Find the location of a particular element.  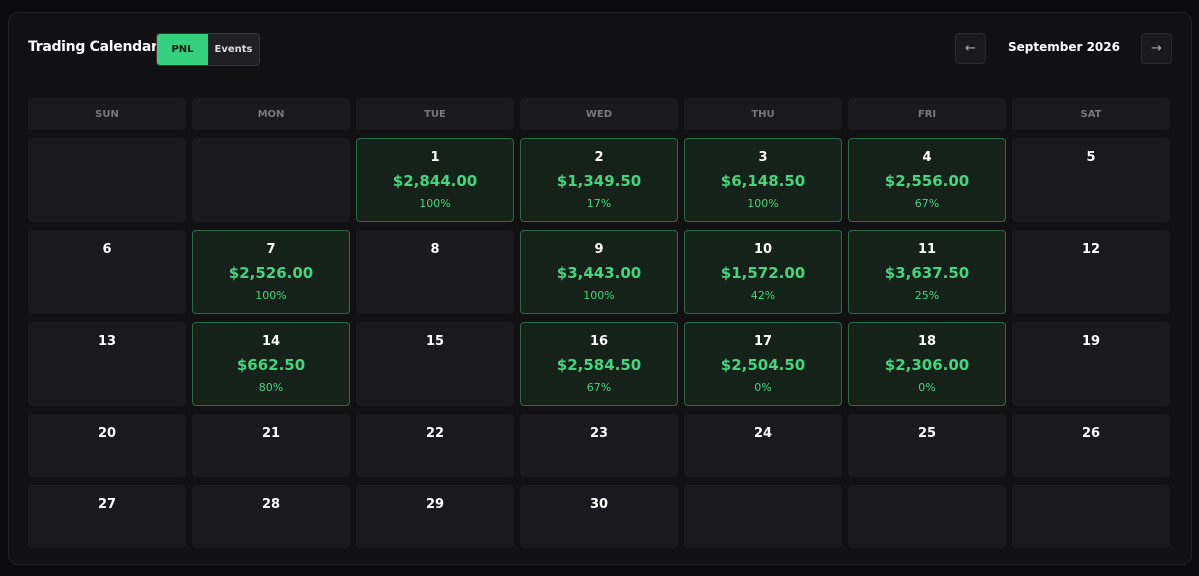

day-number: 18 is located at coordinates (927, 341).